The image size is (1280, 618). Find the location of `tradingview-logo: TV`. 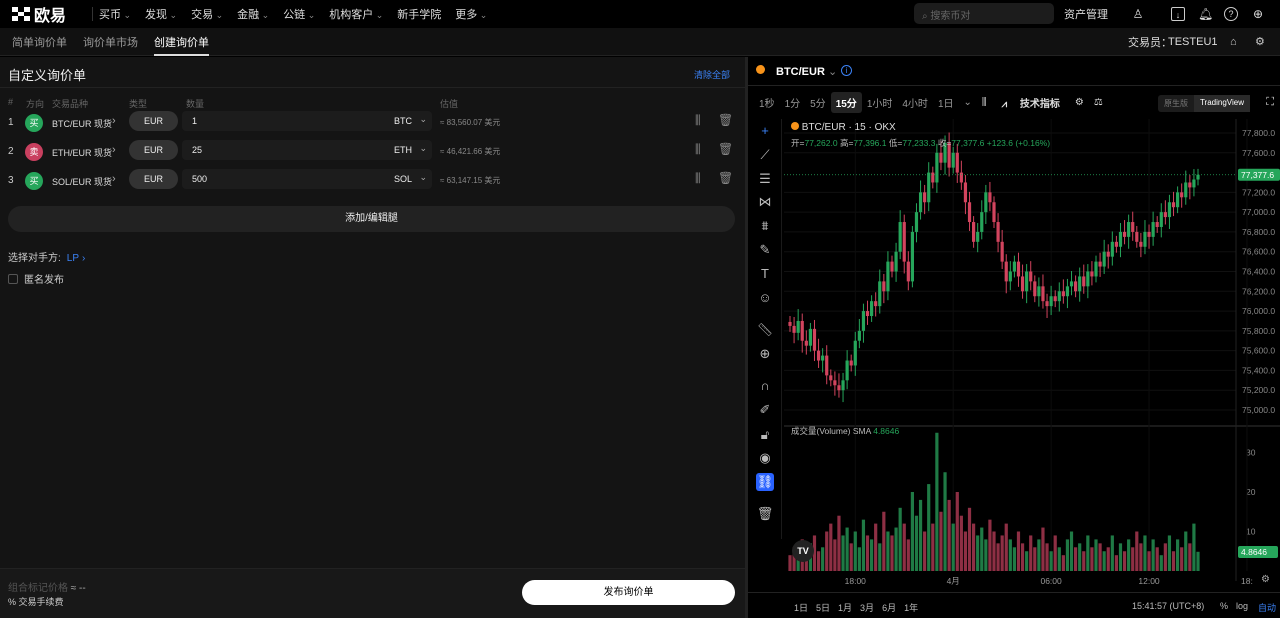

tradingview-logo: TV is located at coordinates (803, 551).